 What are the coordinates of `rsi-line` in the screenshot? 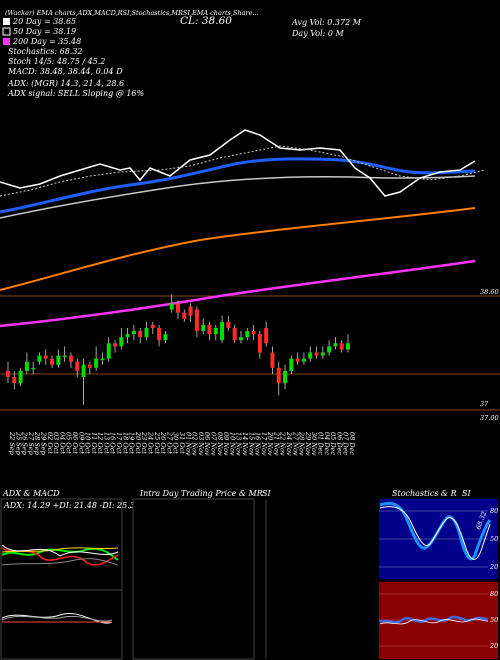 It's located at (434, 619).